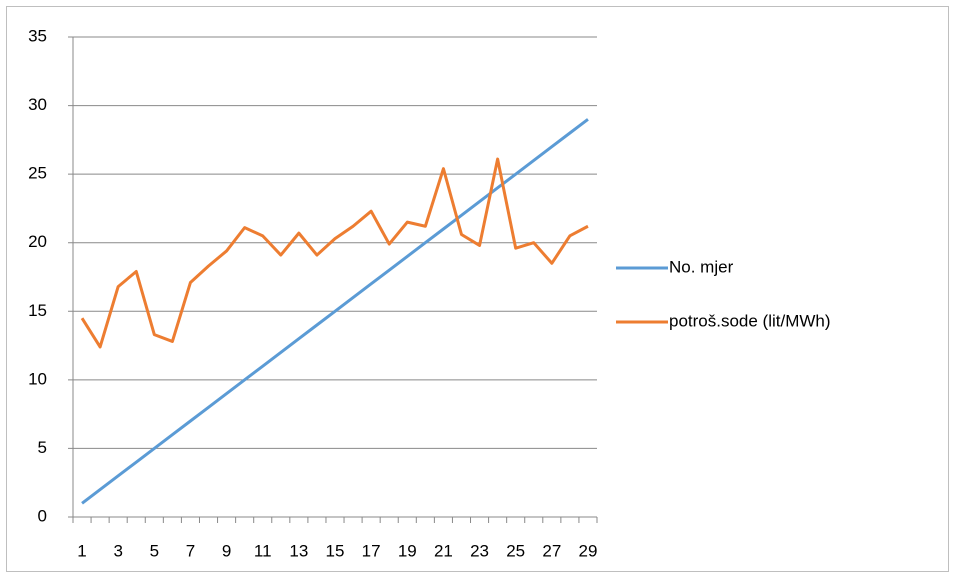 The image size is (955, 578). Describe the element at coordinates (117, 550) in the screenshot. I see `x-tick-label: 3` at that location.